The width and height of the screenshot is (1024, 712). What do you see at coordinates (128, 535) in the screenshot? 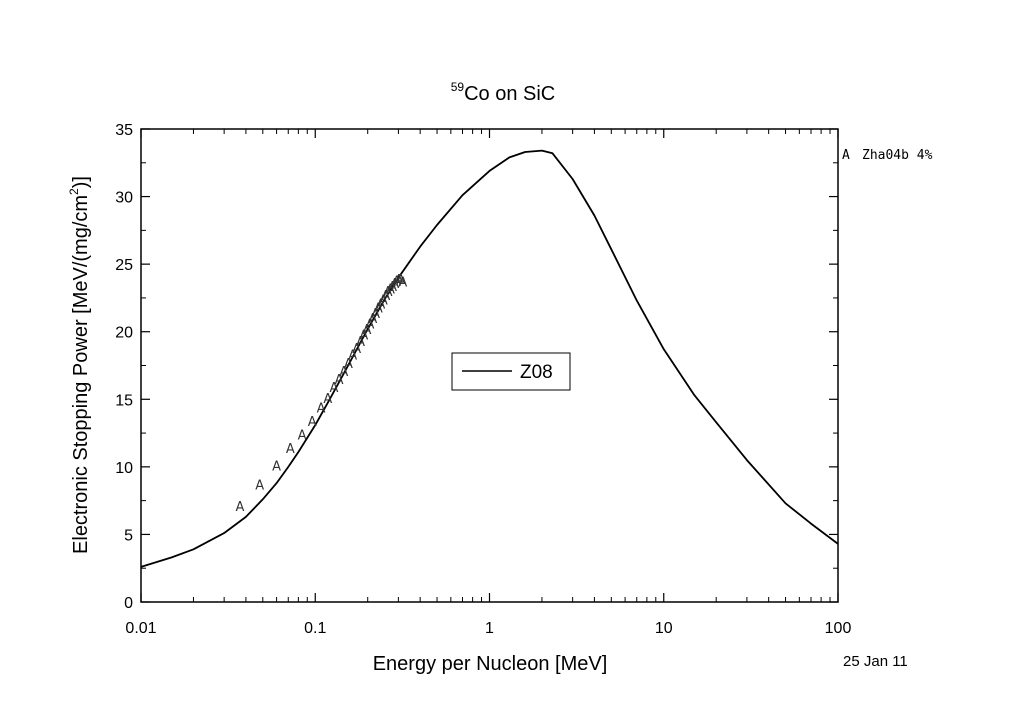
I see `y-tick-label: 5` at bounding box center [128, 535].